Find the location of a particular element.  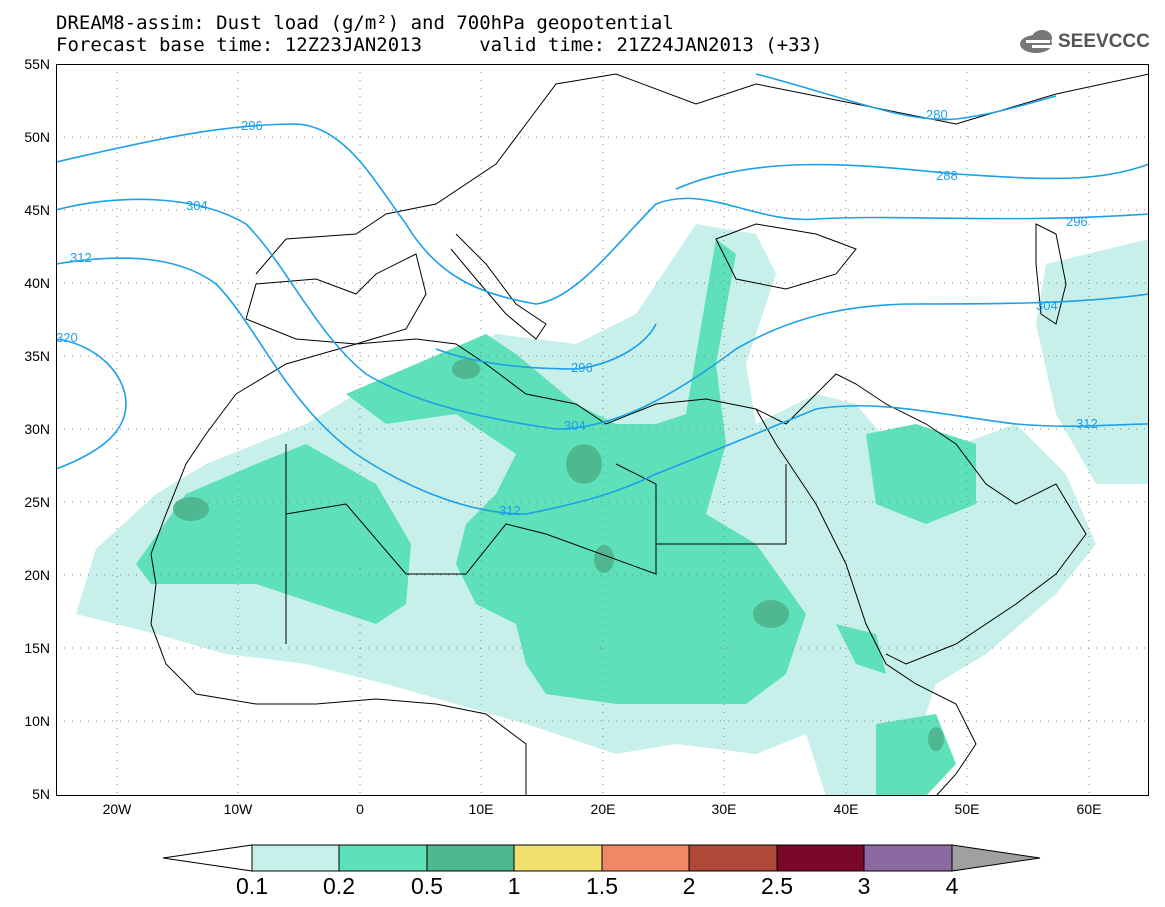

colorbar-label-1-5: 1.5 is located at coordinates (602, 886).